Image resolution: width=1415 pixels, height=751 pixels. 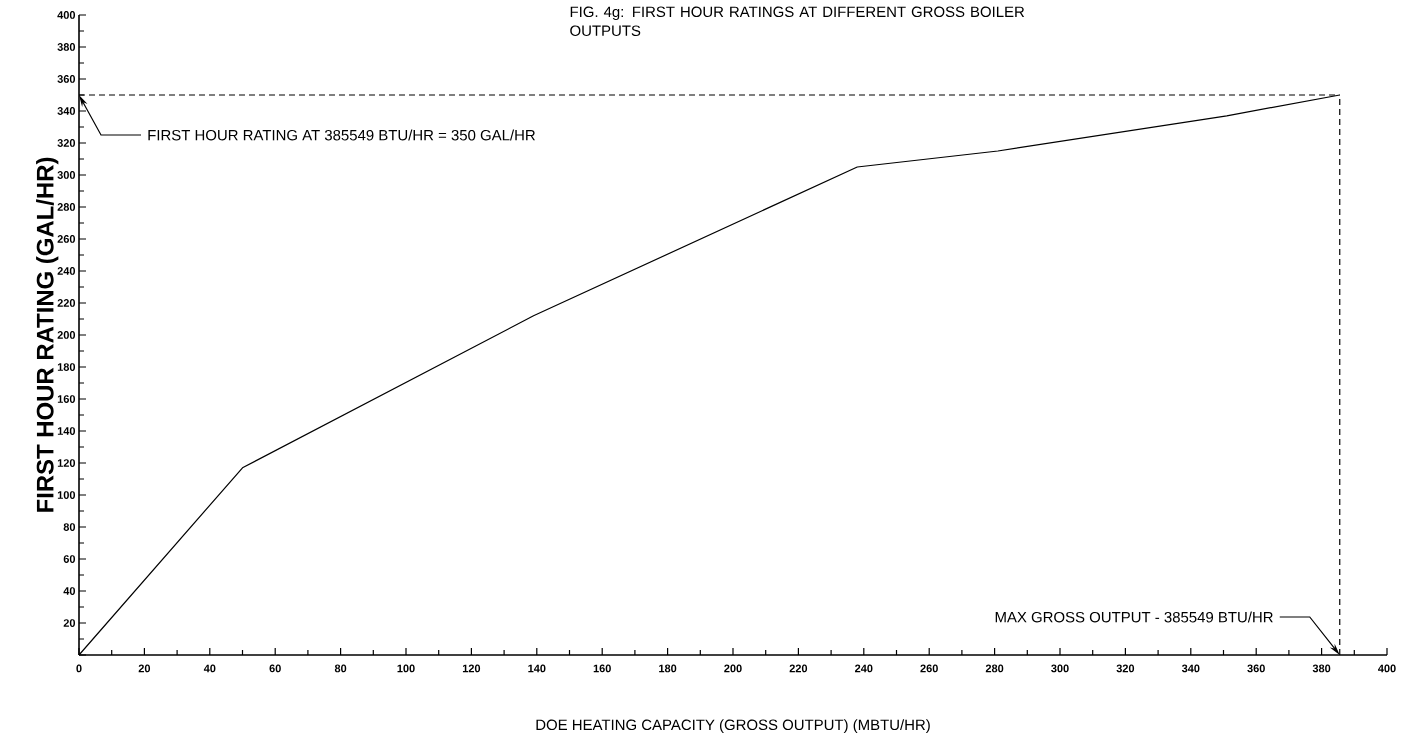 I want to click on y-tick-label: 80, so click(x=69, y=527).